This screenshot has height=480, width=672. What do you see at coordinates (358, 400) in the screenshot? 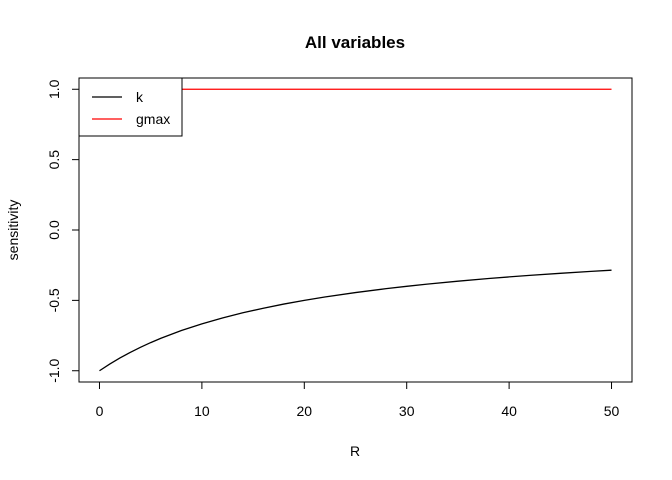
I see `x-axis: 0 10 20 30 40 50` at bounding box center [358, 400].